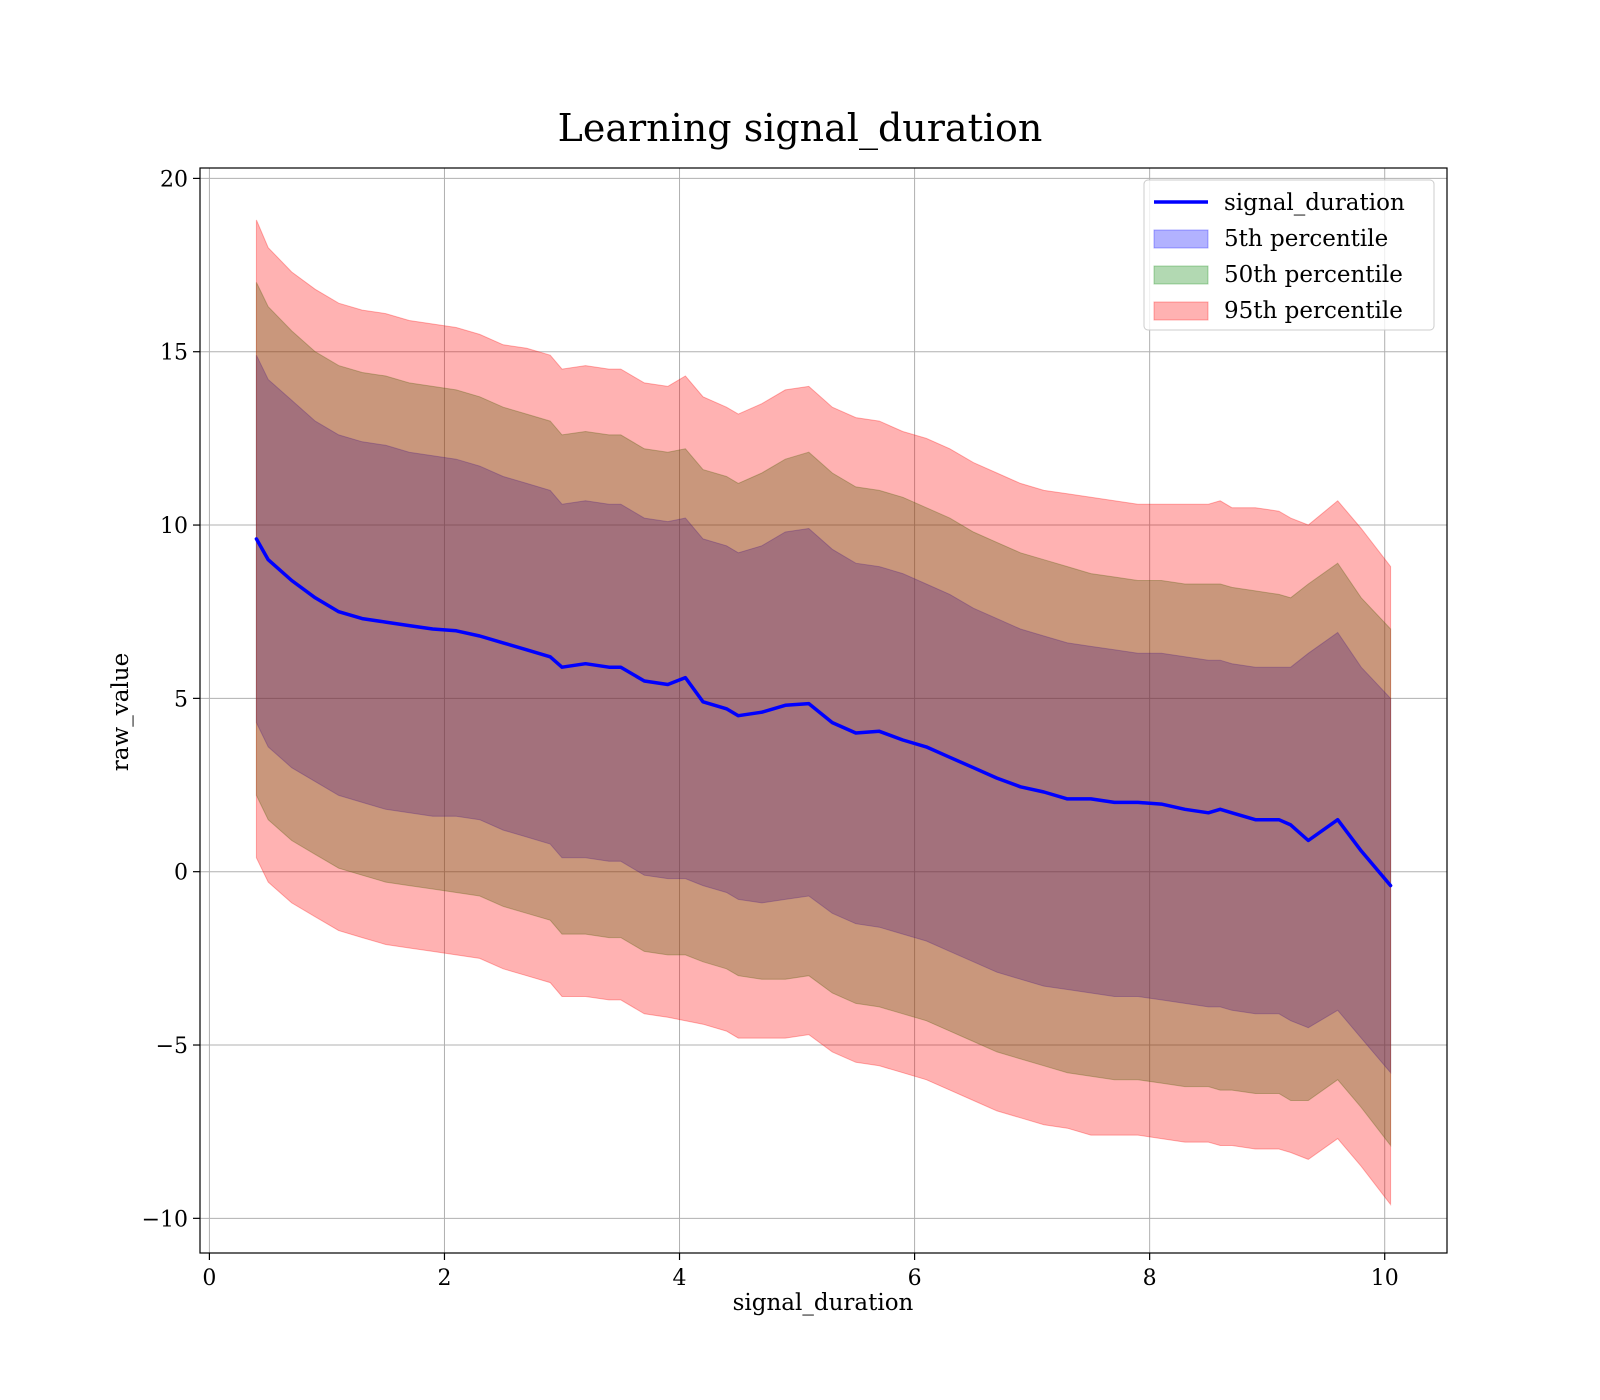  I want to click on x-tick-label: 8, so click(1150, 1278).